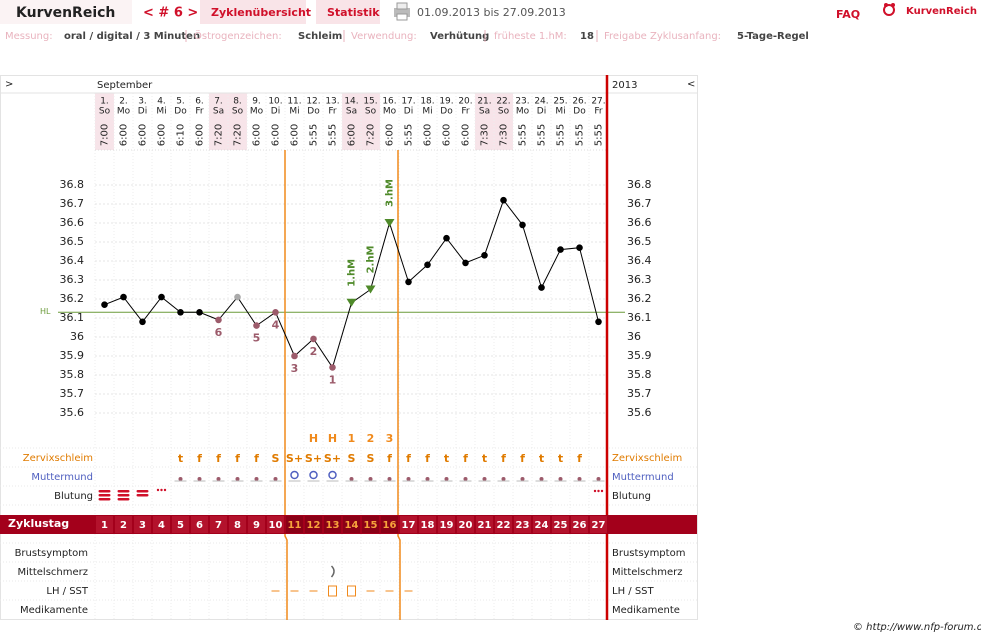 The image size is (981, 643). I want to click on lh-box, so click(351, 591).